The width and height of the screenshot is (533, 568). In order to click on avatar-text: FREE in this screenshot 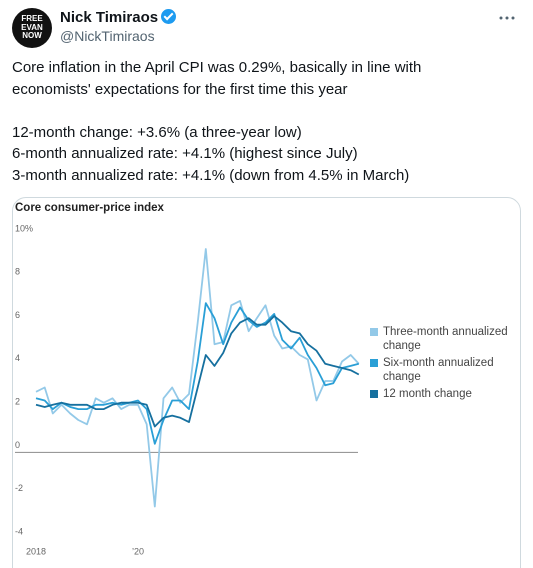, I will do `click(32, 18)`.